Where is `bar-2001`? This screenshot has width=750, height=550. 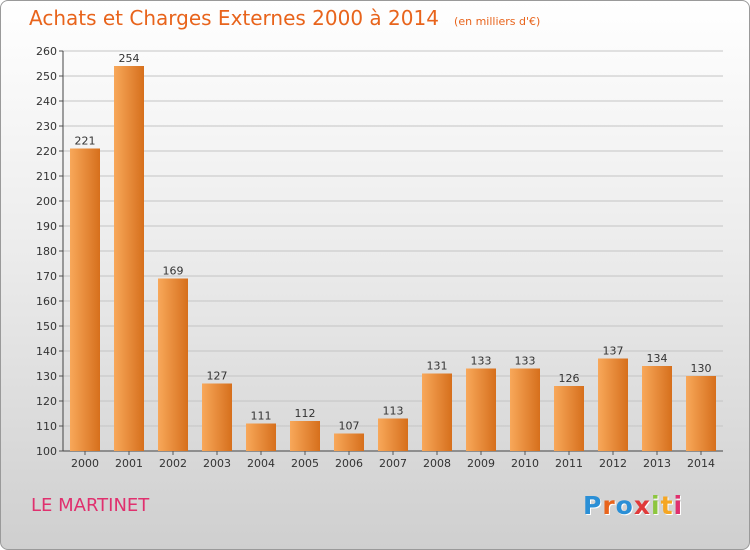 bar-2001 is located at coordinates (129, 258).